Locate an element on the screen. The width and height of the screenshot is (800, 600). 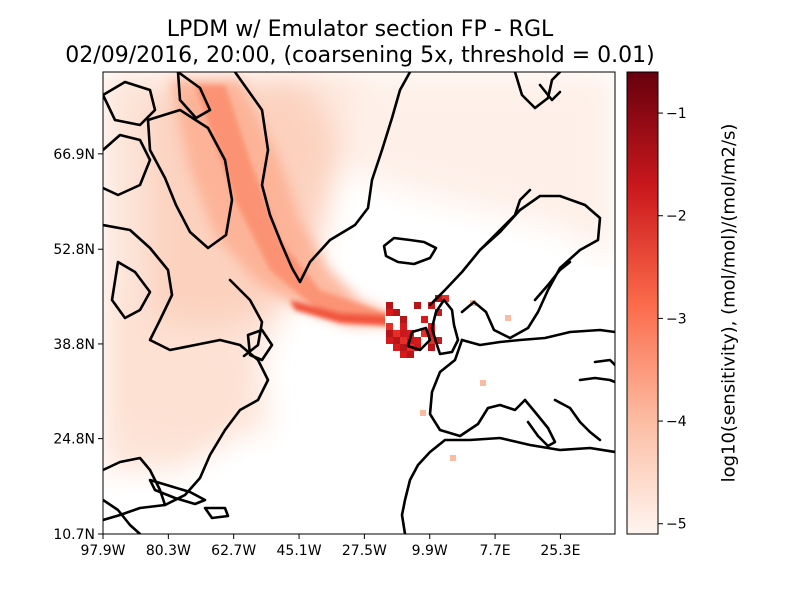
colorbar-bar is located at coordinates (642, 303).